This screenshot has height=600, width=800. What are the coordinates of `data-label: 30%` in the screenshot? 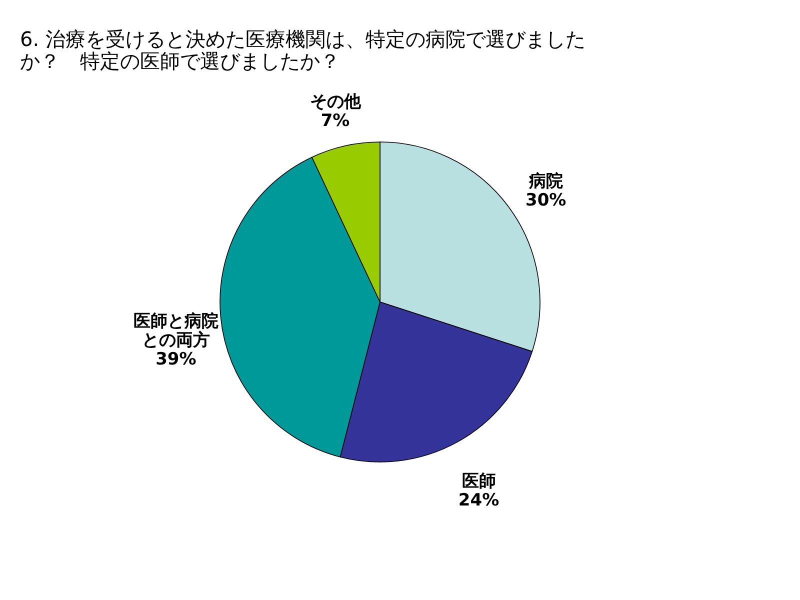 It's located at (545, 200).